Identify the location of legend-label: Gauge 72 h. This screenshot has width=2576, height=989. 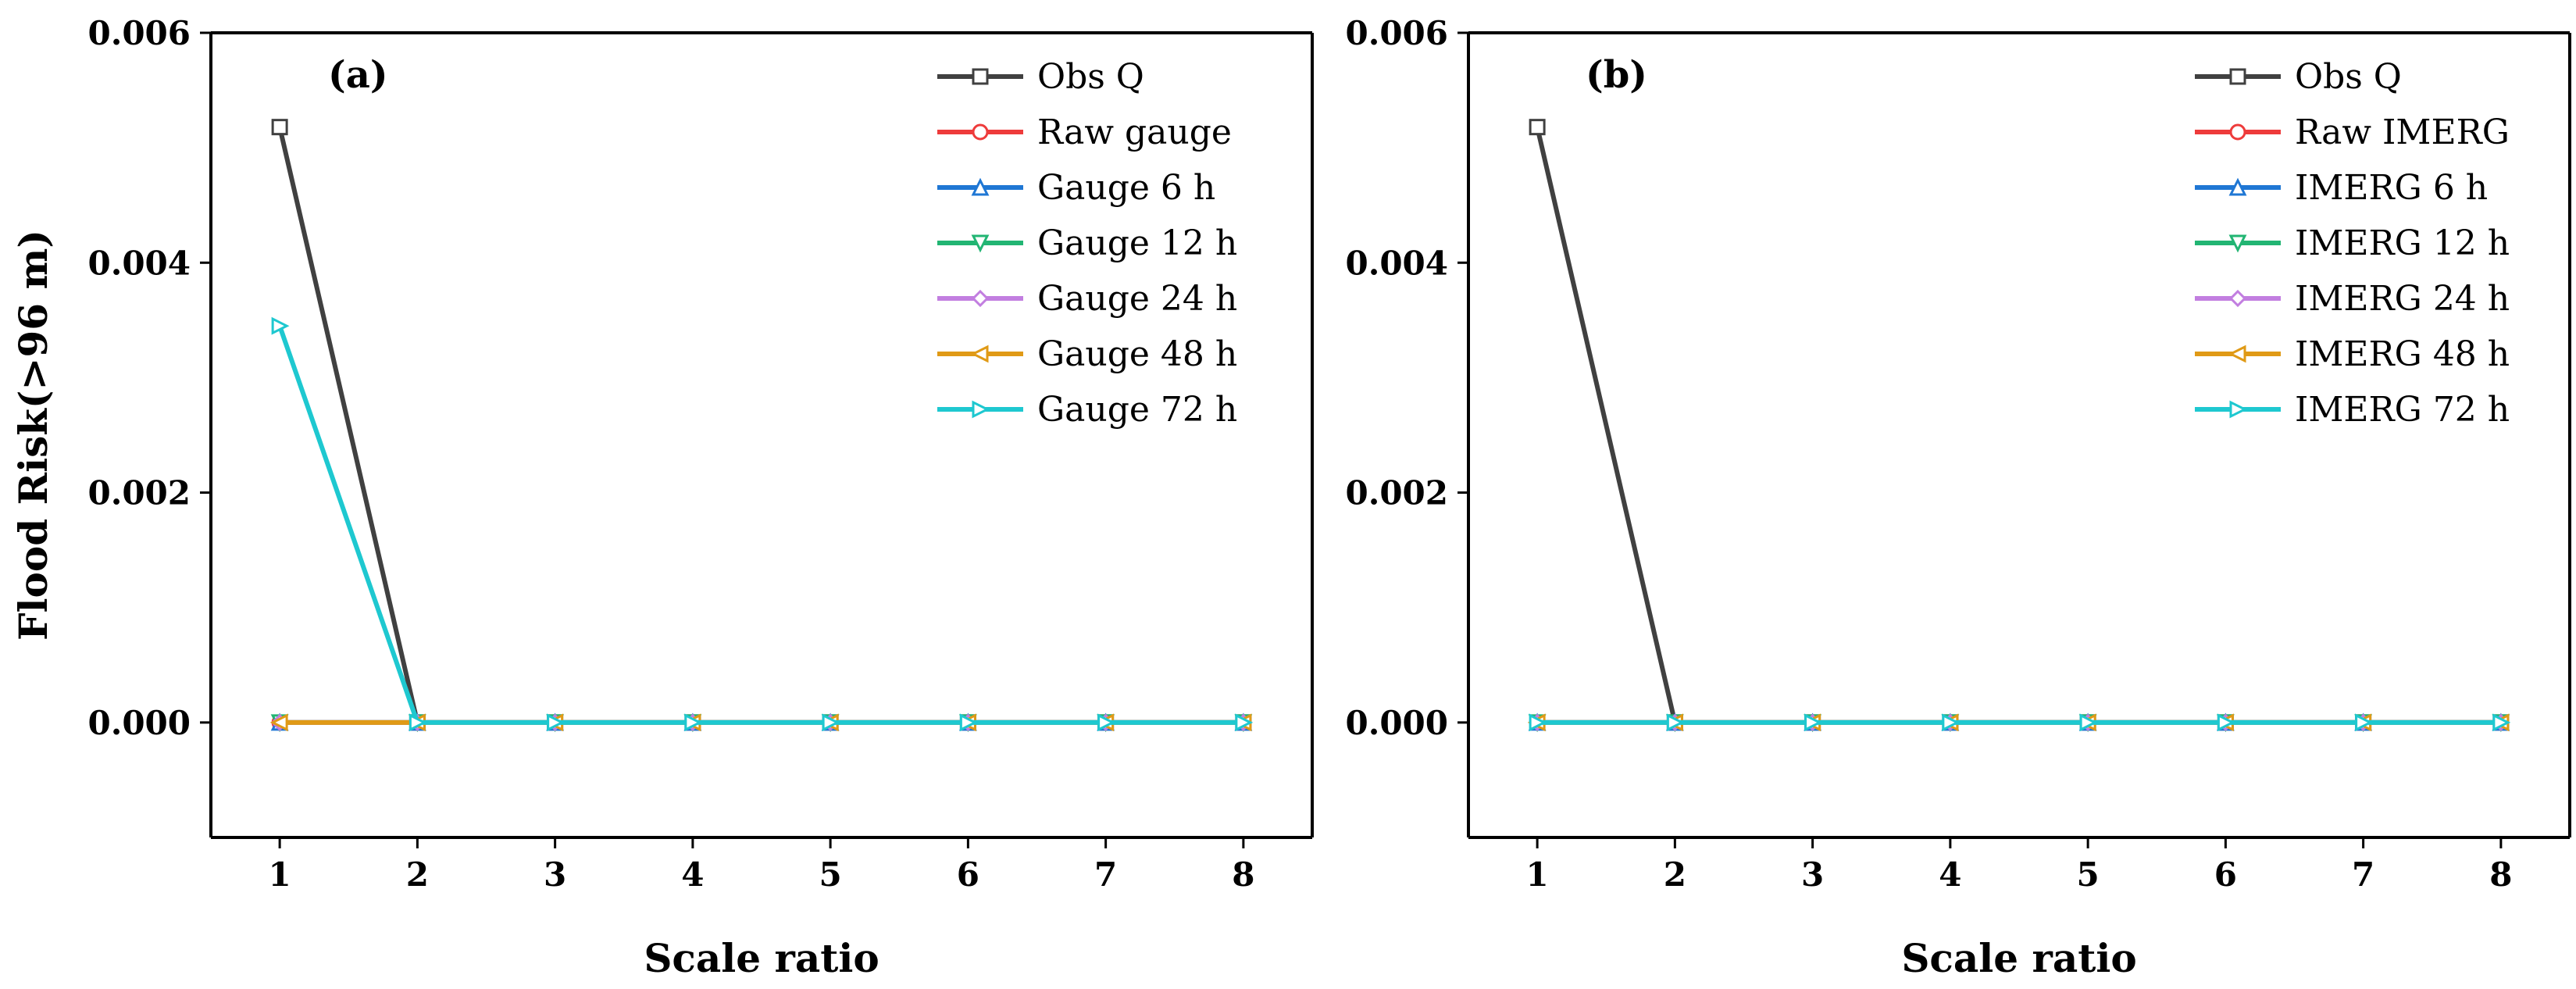
(1137, 410).